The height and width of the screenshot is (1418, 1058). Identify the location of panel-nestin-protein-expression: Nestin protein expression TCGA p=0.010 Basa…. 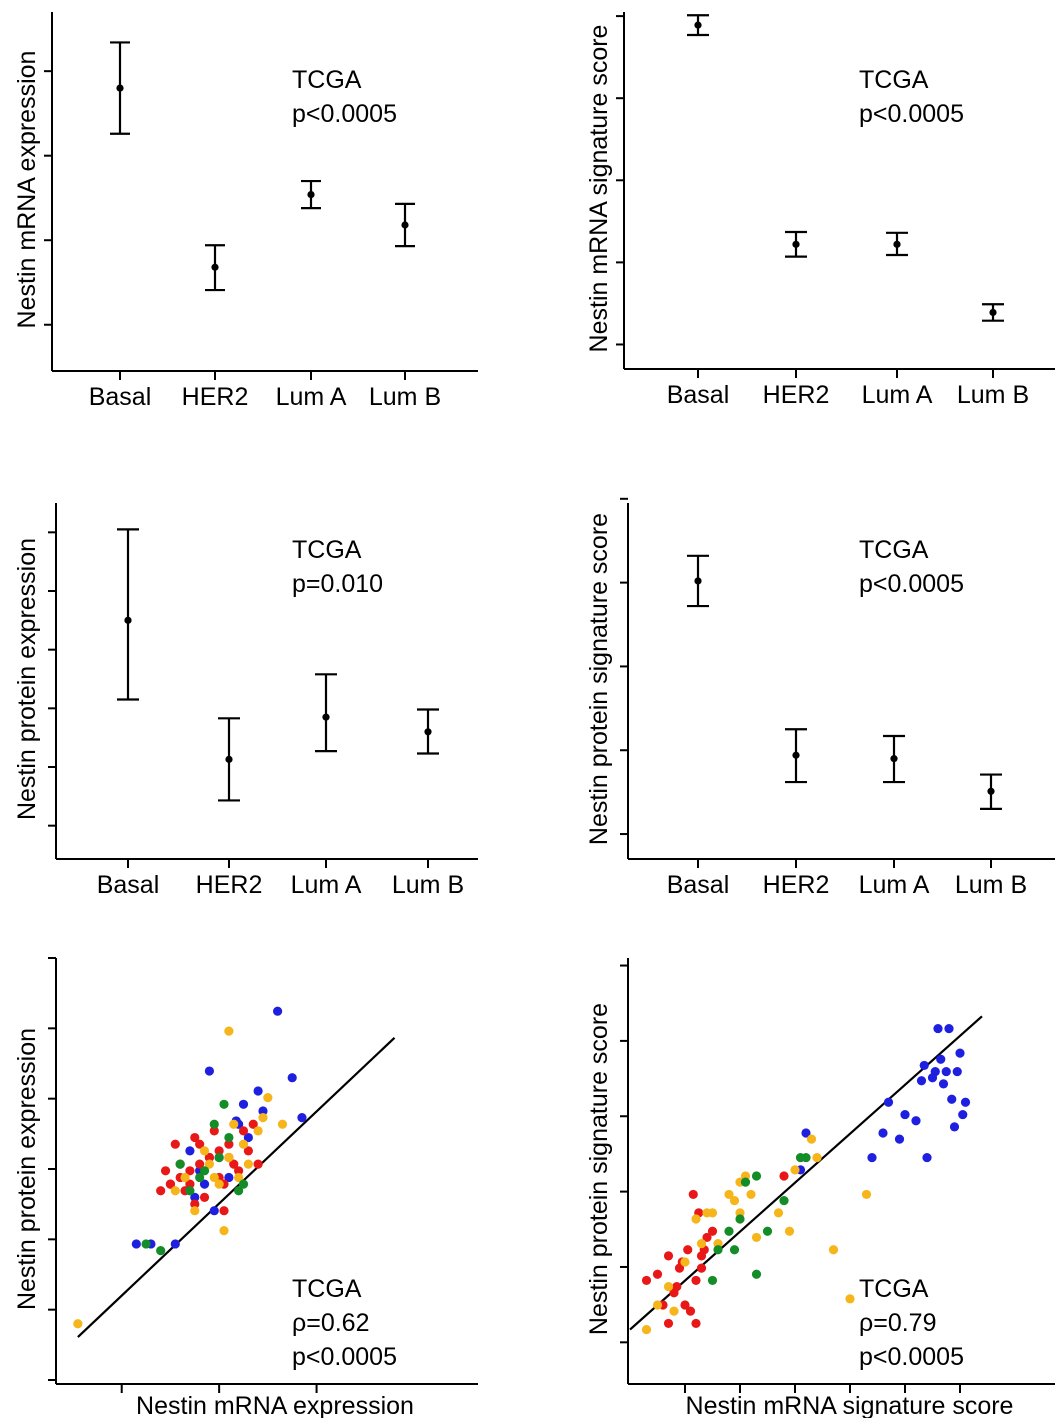
(245, 701).